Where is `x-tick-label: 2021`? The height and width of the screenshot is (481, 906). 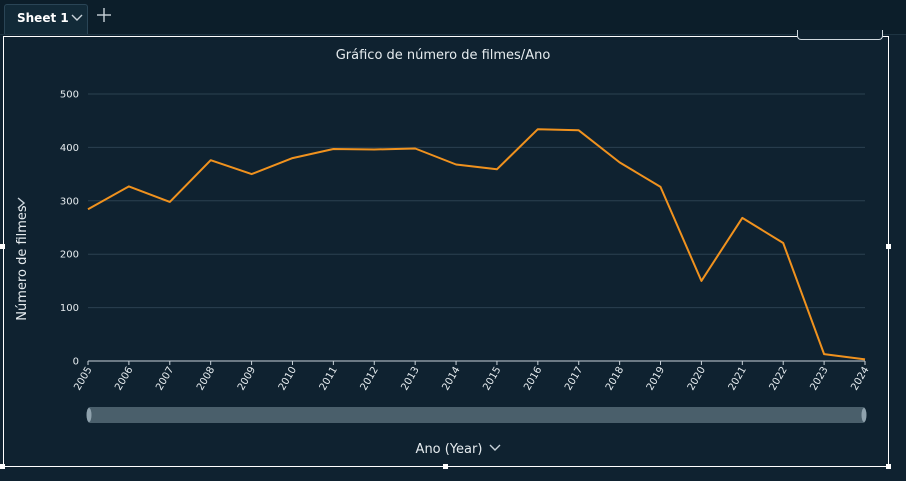 x-tick-label: 2021 is located at coordinates (738, 379).